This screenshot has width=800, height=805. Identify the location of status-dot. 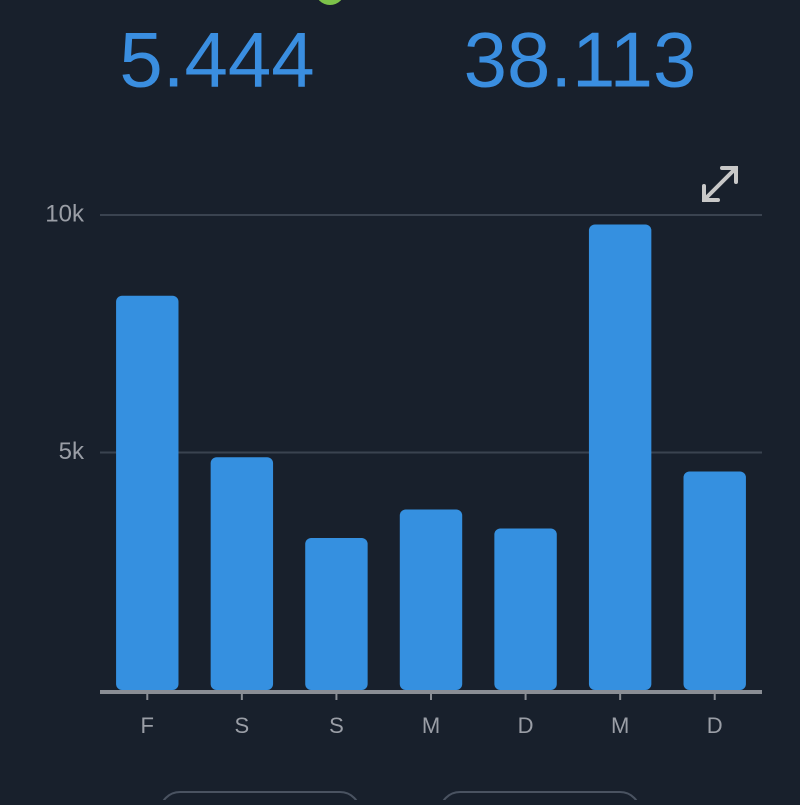
(330, 2).